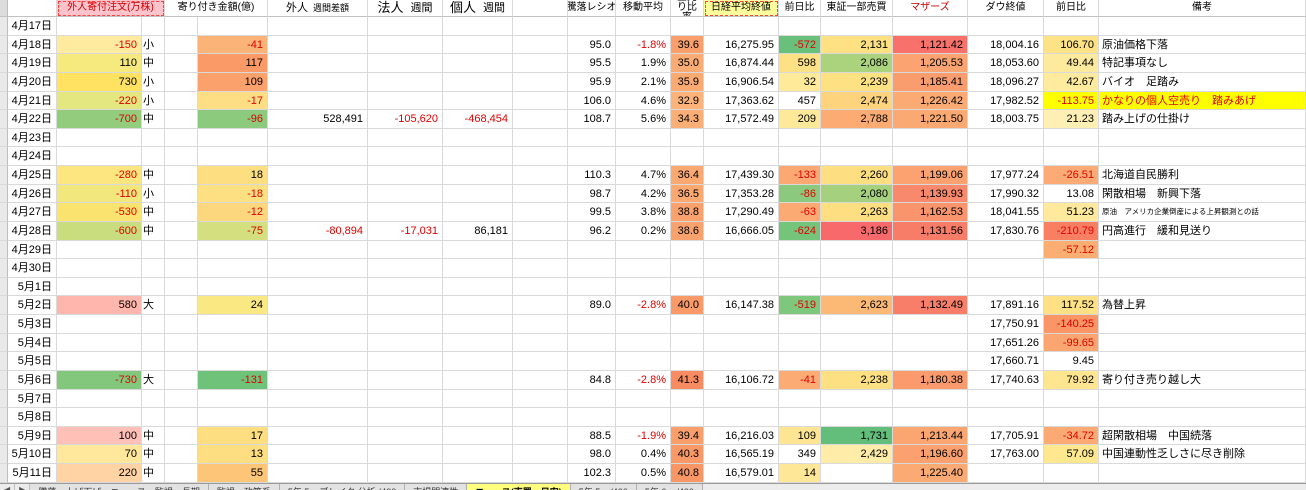 This screenshot has width=1306, height=490. Describe the element at coordinates (1006, 212) in the screenshot. I see `cell-dow: 18,041.55` at that location.